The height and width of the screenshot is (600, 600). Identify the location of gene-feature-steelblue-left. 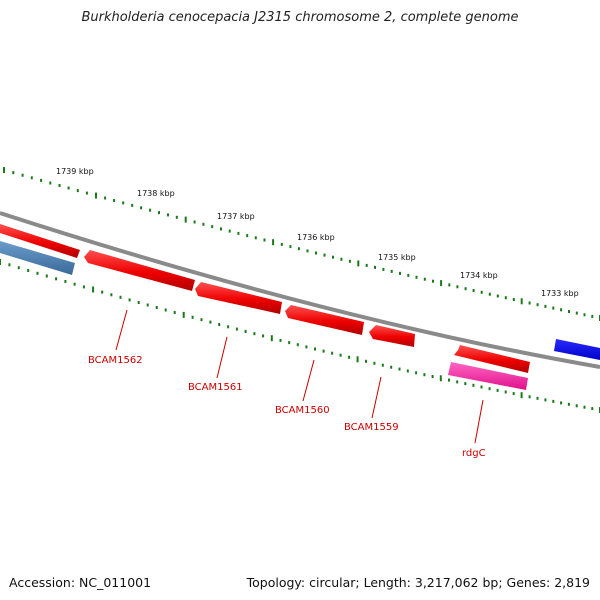
(37, 258).